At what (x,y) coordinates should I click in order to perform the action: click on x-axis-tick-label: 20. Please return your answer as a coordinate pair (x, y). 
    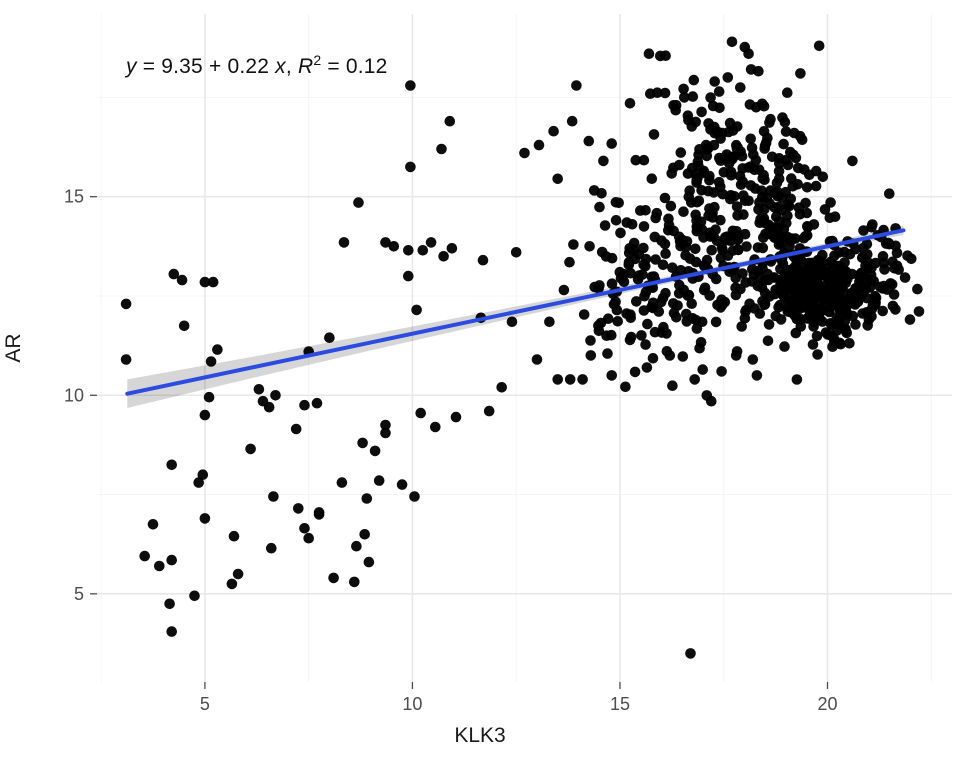
    Looking at the image, I should click on (827, 704).